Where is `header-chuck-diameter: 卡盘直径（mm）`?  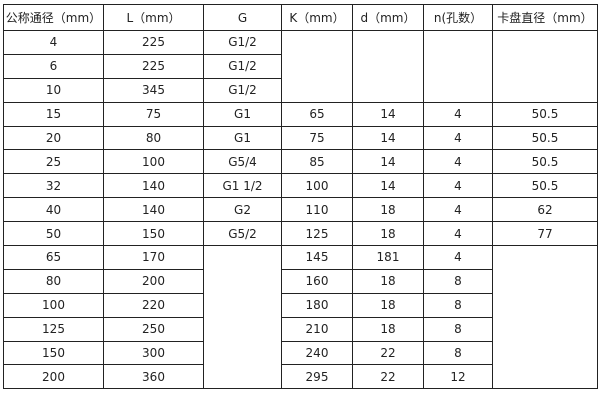
header-chuck-diameter: 卡盘直径（mm） is located at coordinates (545, 17).